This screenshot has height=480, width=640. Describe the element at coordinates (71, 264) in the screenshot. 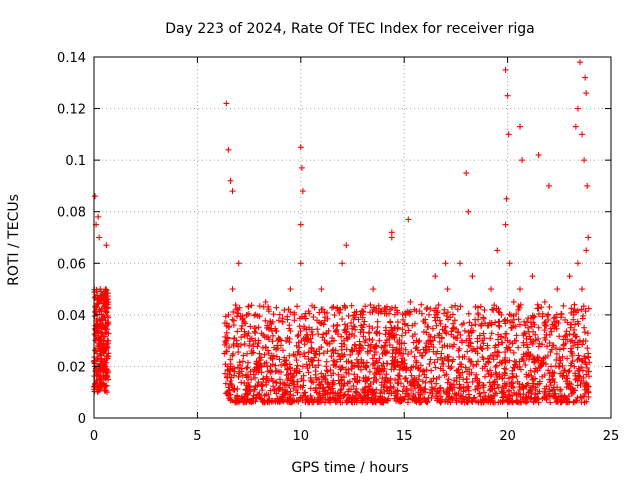

I see `y-tick-label: 0.06` at that location.